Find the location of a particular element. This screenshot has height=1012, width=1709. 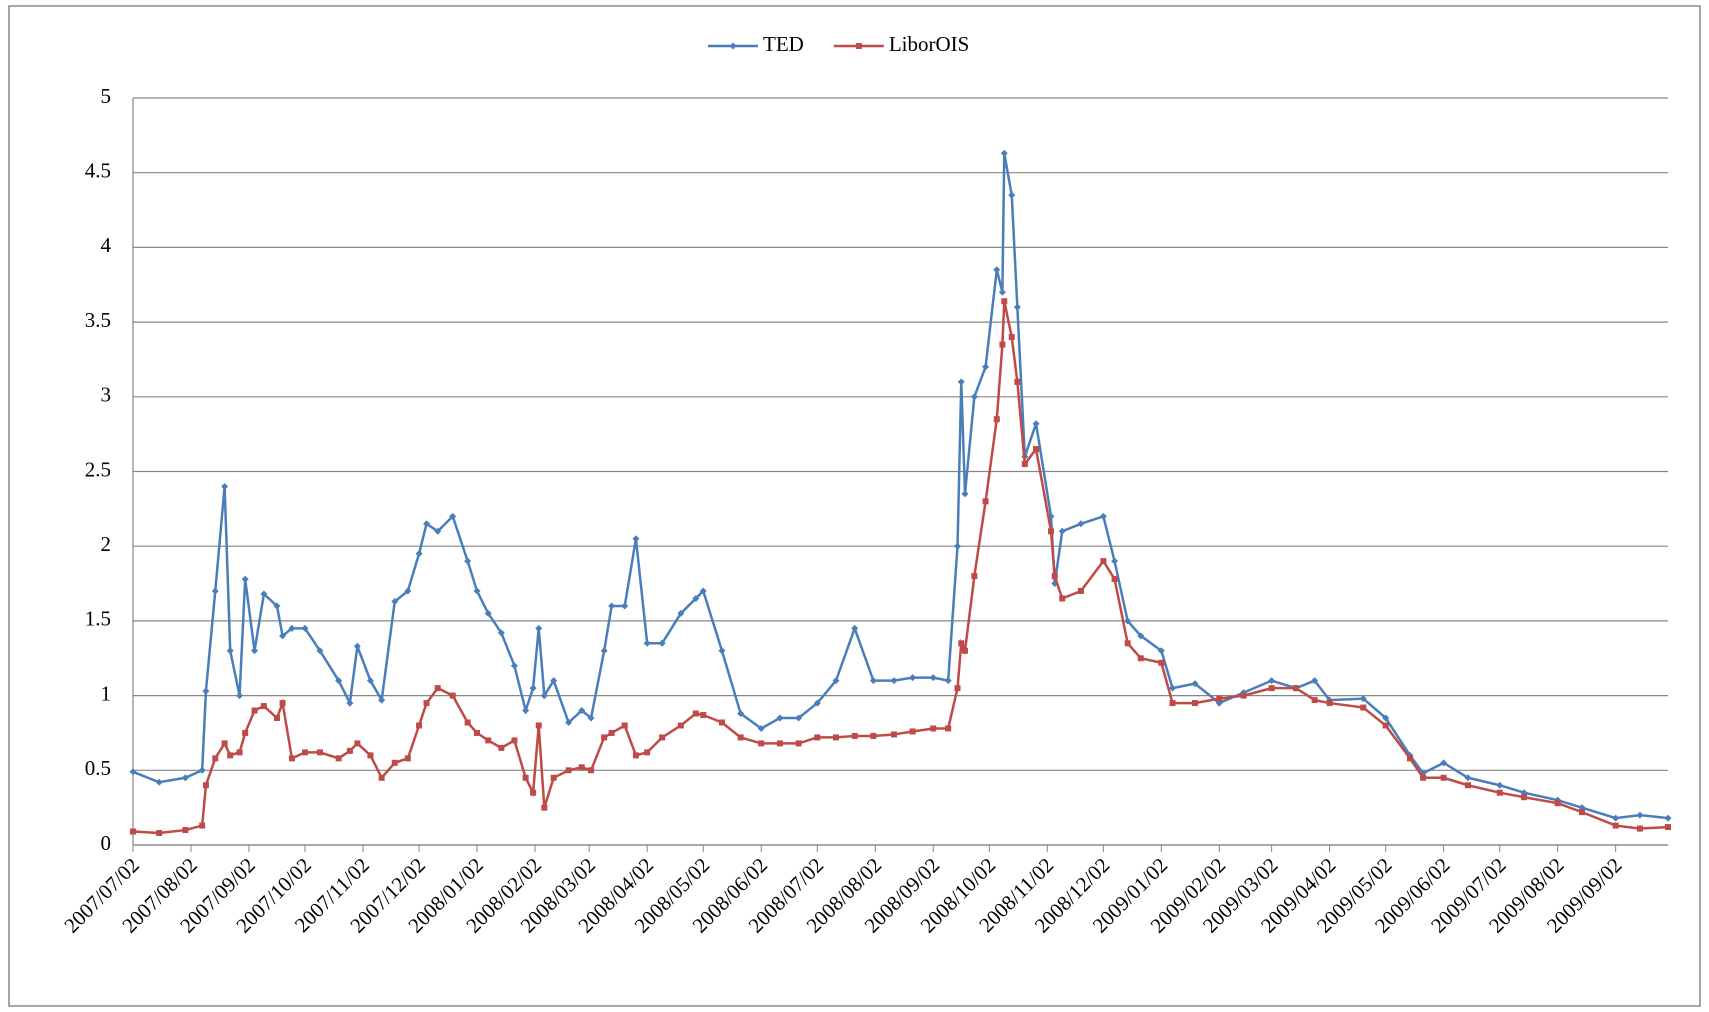

legend-label: TED is located at coordinates (783, 44).